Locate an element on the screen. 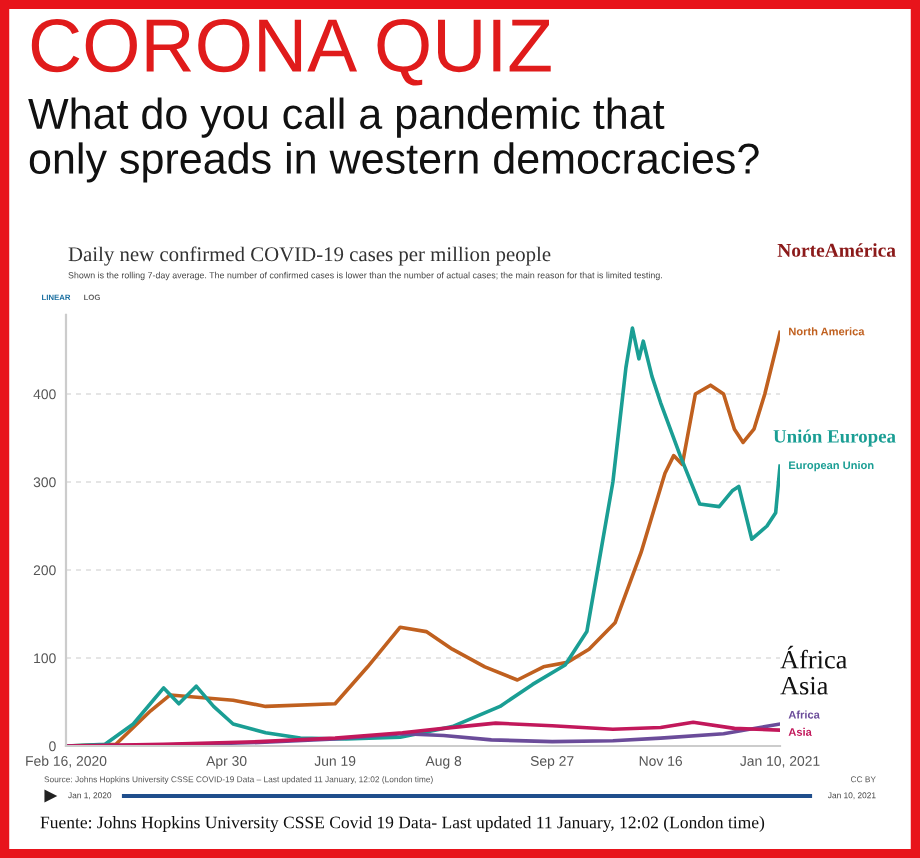 This screenshot has width=920, height=858. text: NorteAmérica is located at coordinates (836, 250).